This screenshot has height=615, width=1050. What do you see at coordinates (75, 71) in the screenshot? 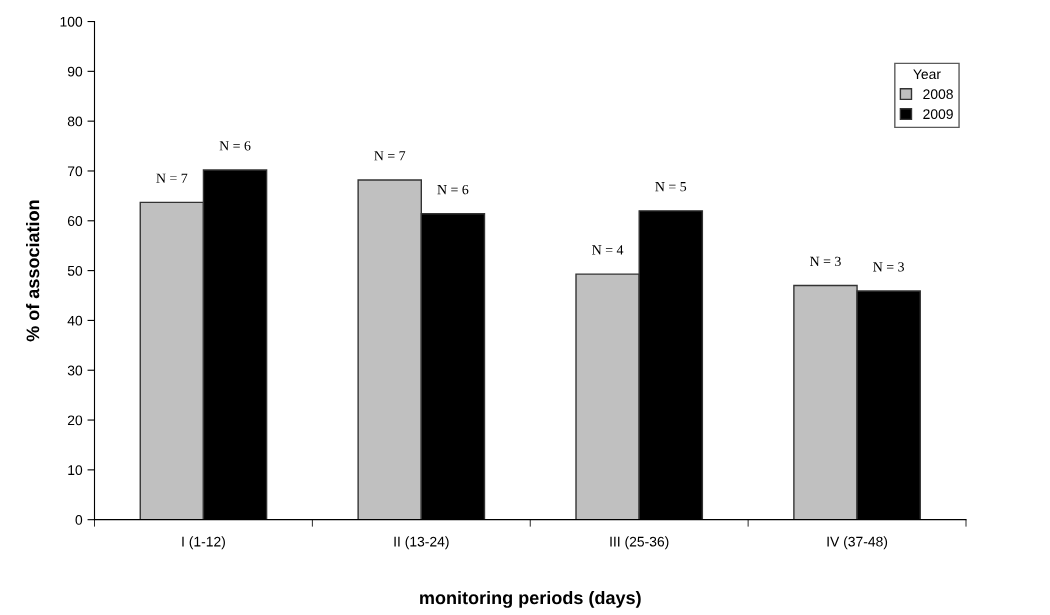
I see `y-tick-label: 90` at bounding box center [75, 71].